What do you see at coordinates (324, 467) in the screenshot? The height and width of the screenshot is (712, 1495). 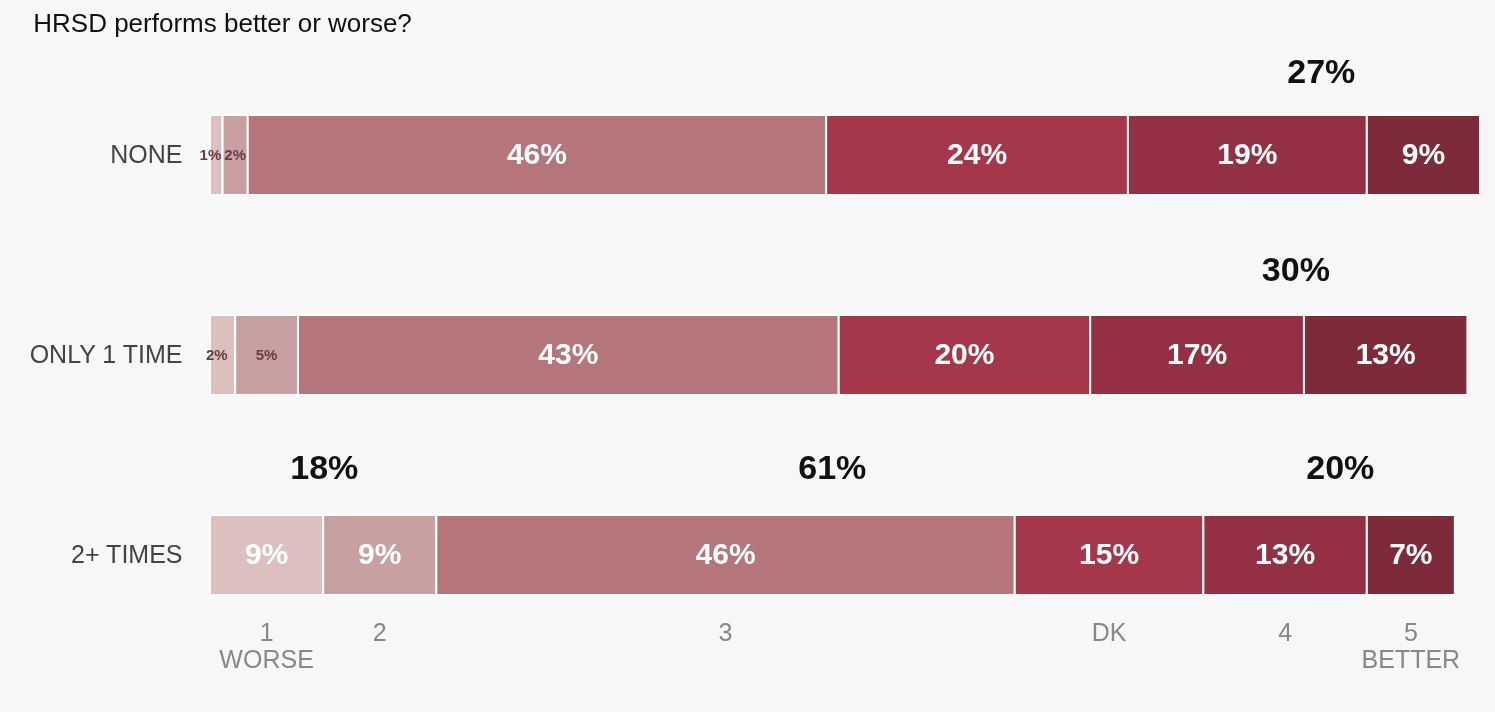 I see `annotation: 18%` at bounding box center [324, 467].